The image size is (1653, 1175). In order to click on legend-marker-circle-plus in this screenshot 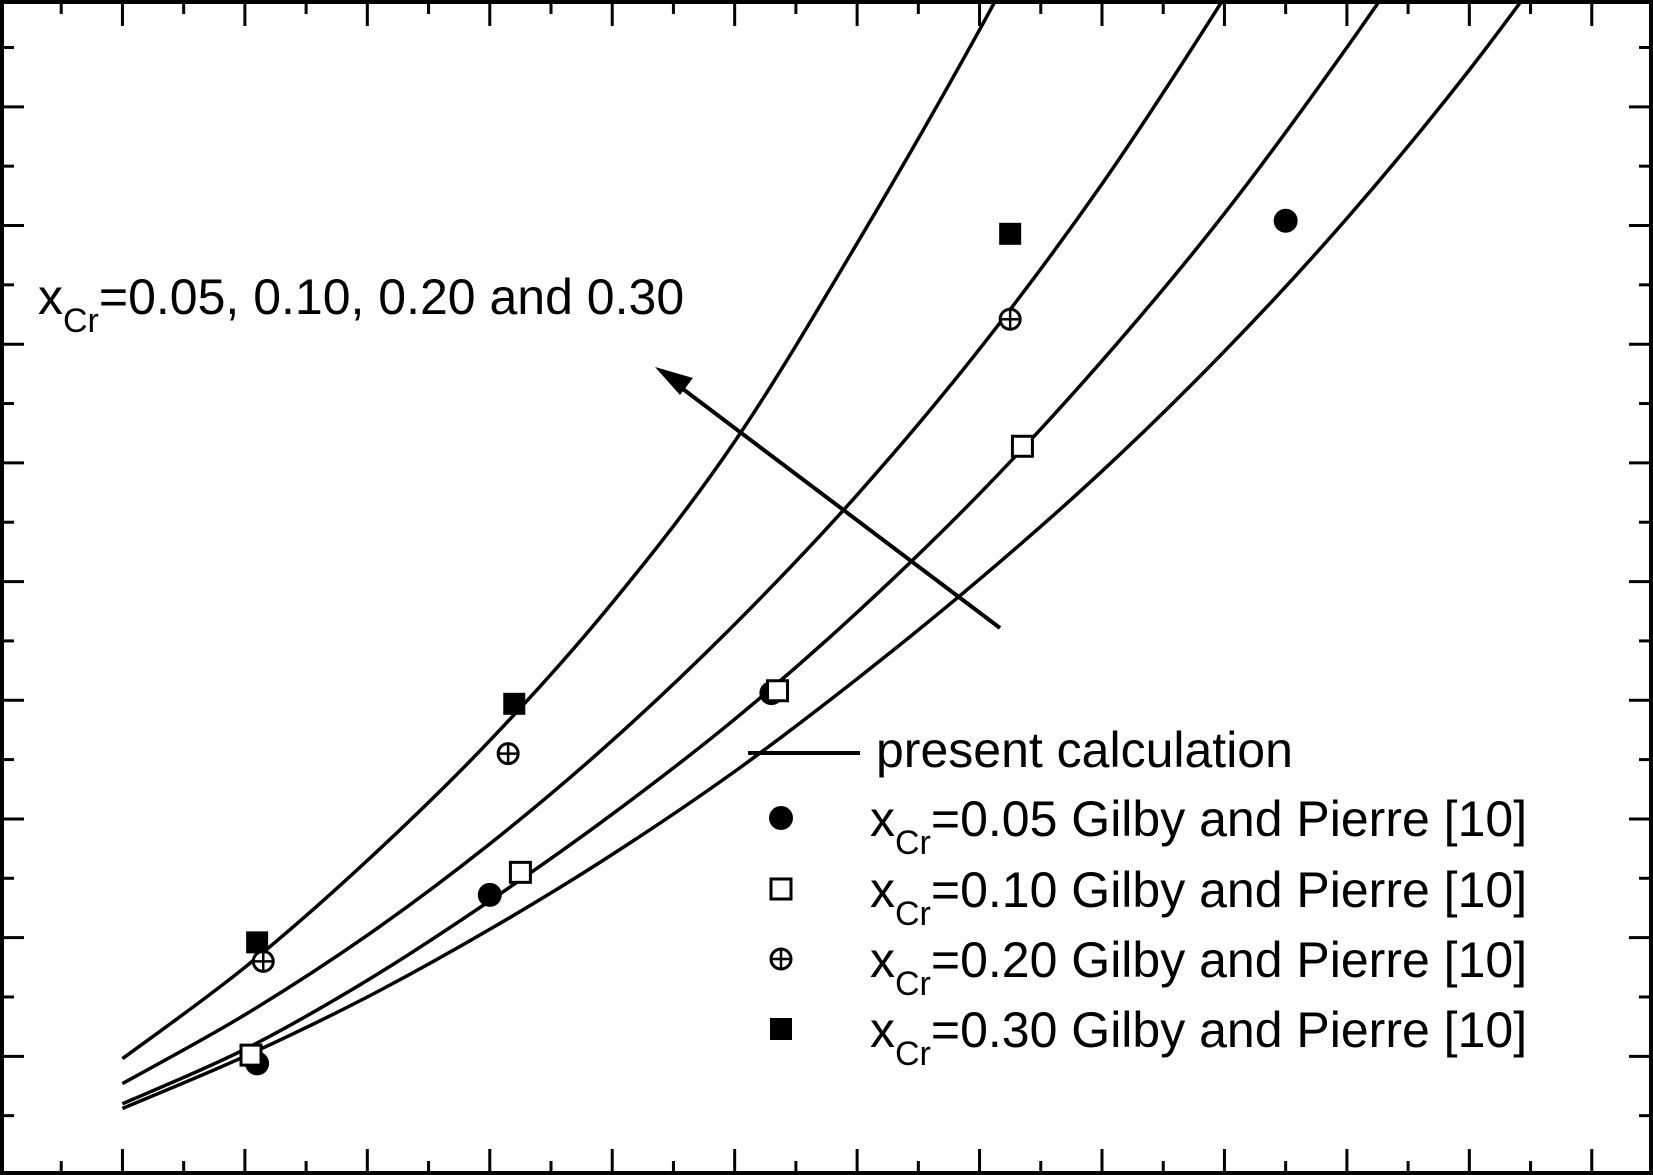, I will do `click(781, 959)`.